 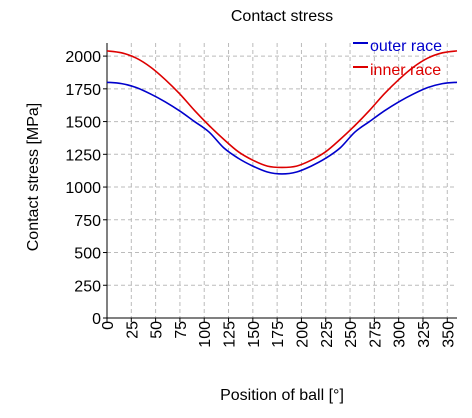 What do you see at coordinates (282, 395) in the screenshot?
I see `x-axis-label: Position of ball [°]` at bounding box center [282, 395].